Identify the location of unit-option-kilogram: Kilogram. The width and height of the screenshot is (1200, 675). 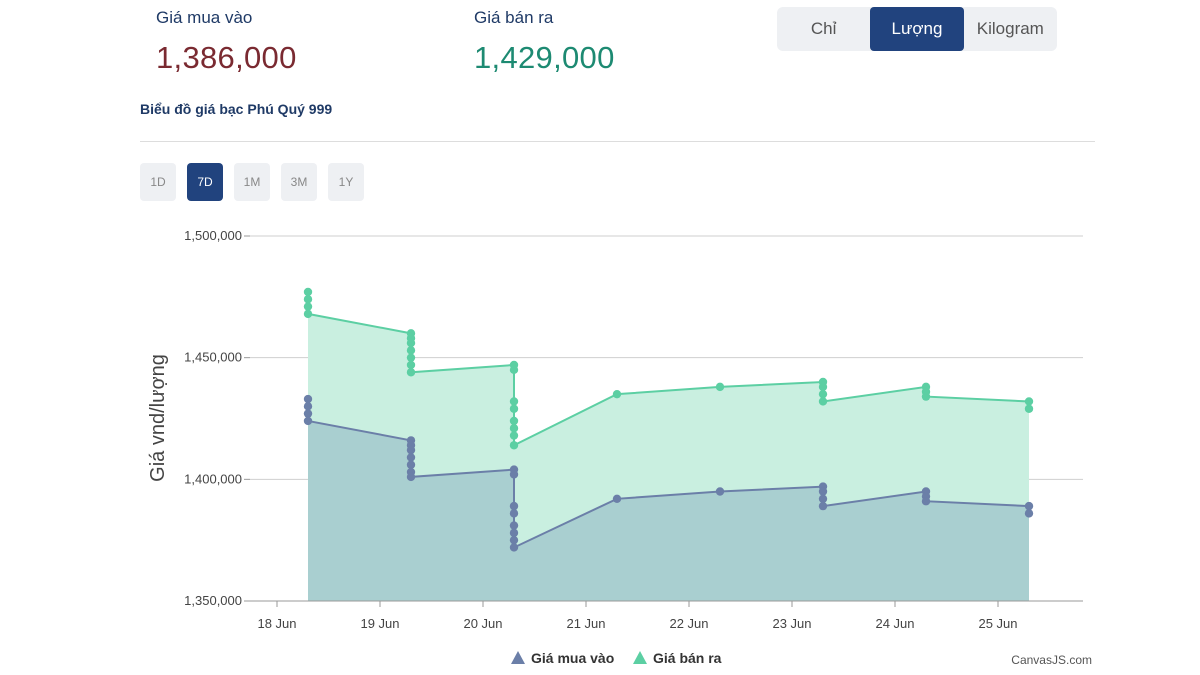
(1010, 28).